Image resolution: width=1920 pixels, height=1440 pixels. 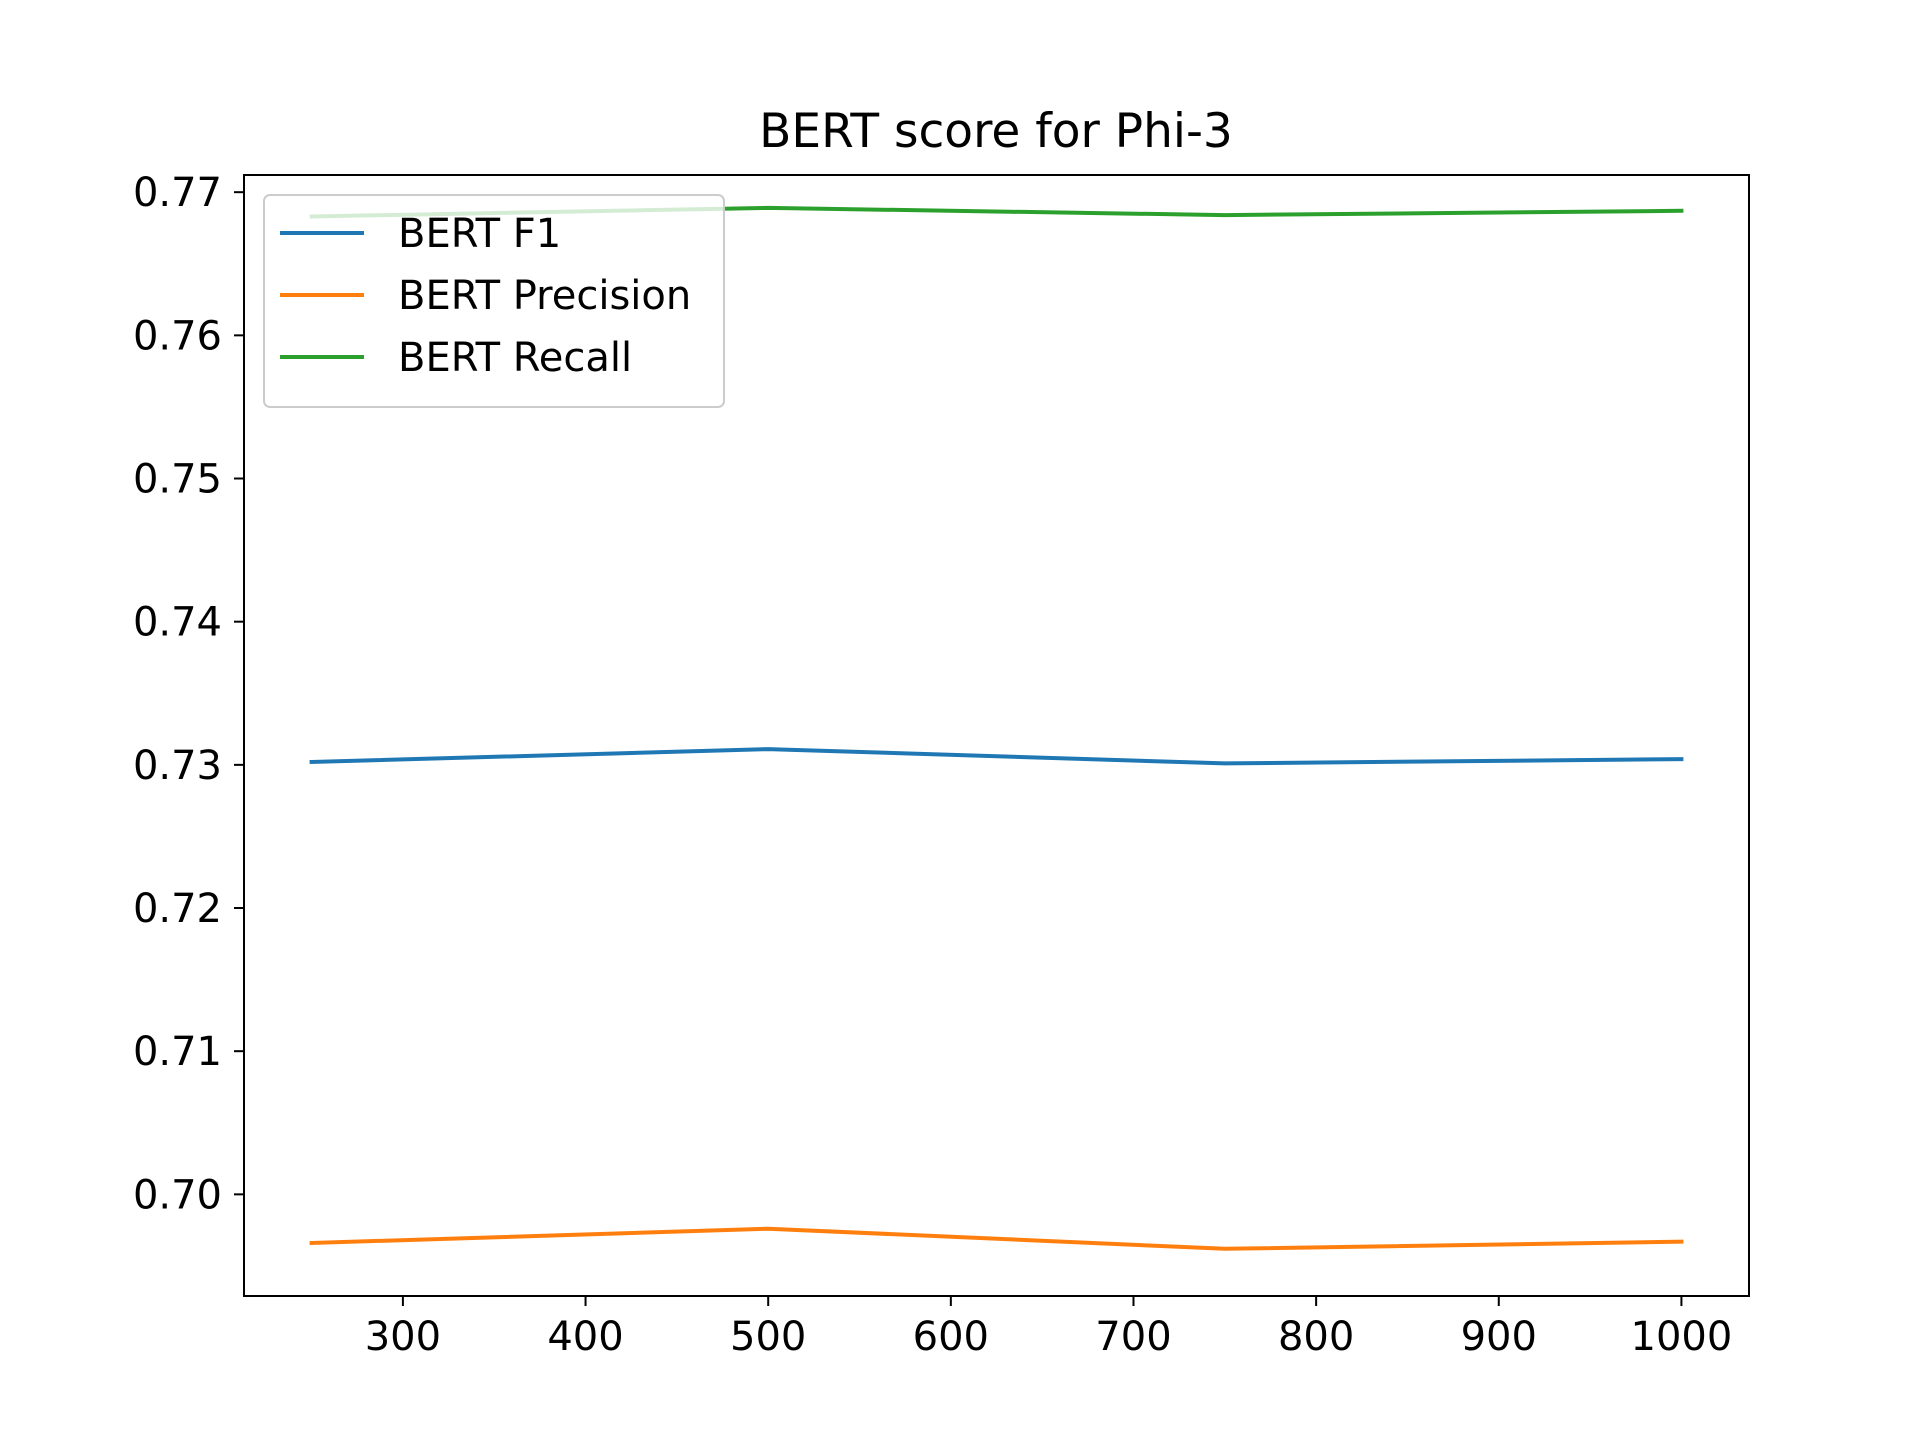 What do you see at coordinates (188, 694) in the screenshot?
I see `y-axis: 0.70 0.71 0.72 0.73 0.74 0.75 0.76 0.77` at bounding box center [188, 694].